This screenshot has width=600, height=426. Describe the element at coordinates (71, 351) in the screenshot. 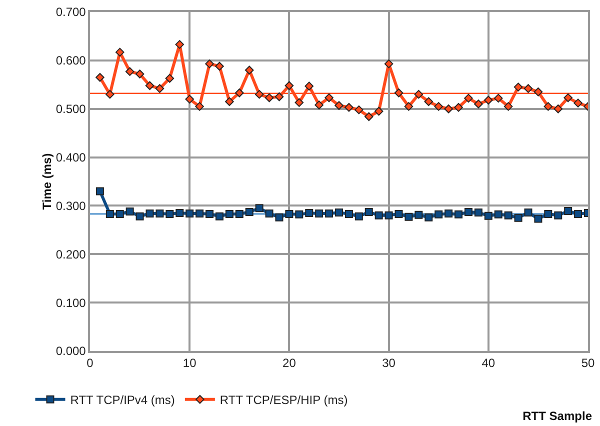

I see `y-tick-label: 0.000` at that location.